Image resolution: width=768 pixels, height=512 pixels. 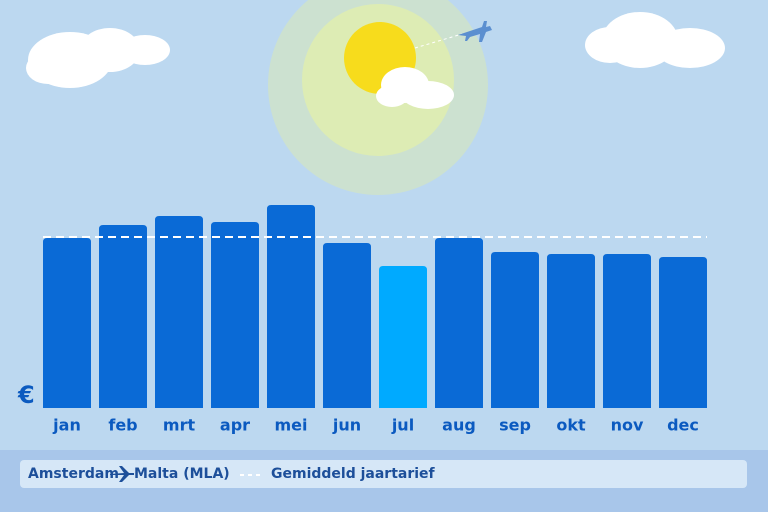 What do you see at coordinates (459, 425) in the screenshot?
I see `x-tick-label: aug` at bounding box center [459, 425].